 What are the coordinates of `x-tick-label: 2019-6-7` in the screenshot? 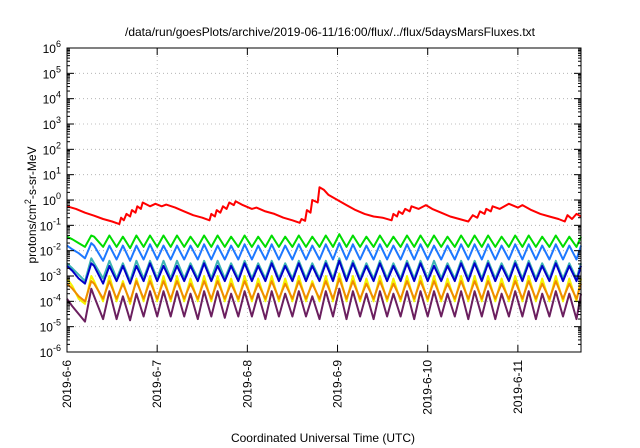 It's located at (157, 384).